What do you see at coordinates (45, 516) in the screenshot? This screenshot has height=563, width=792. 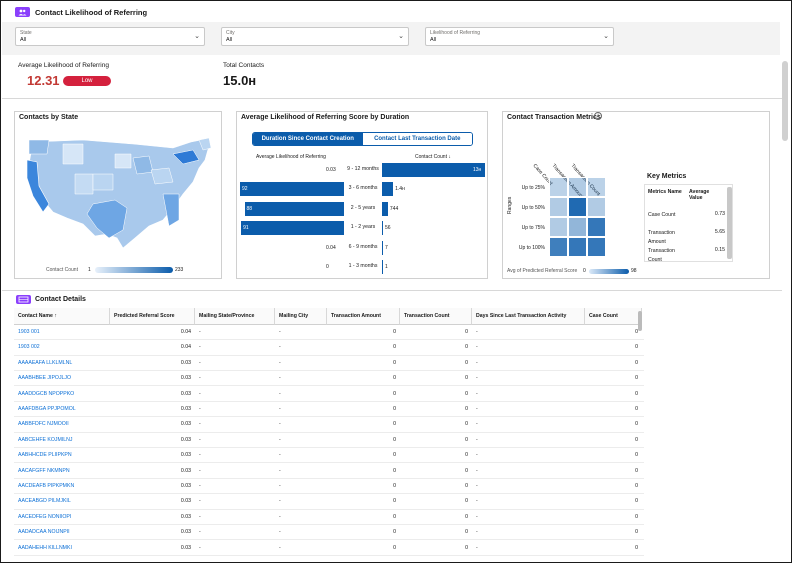 I see `contact-name-link: AACEDFEG NONIIOPI` at bounding box center [45, 516].